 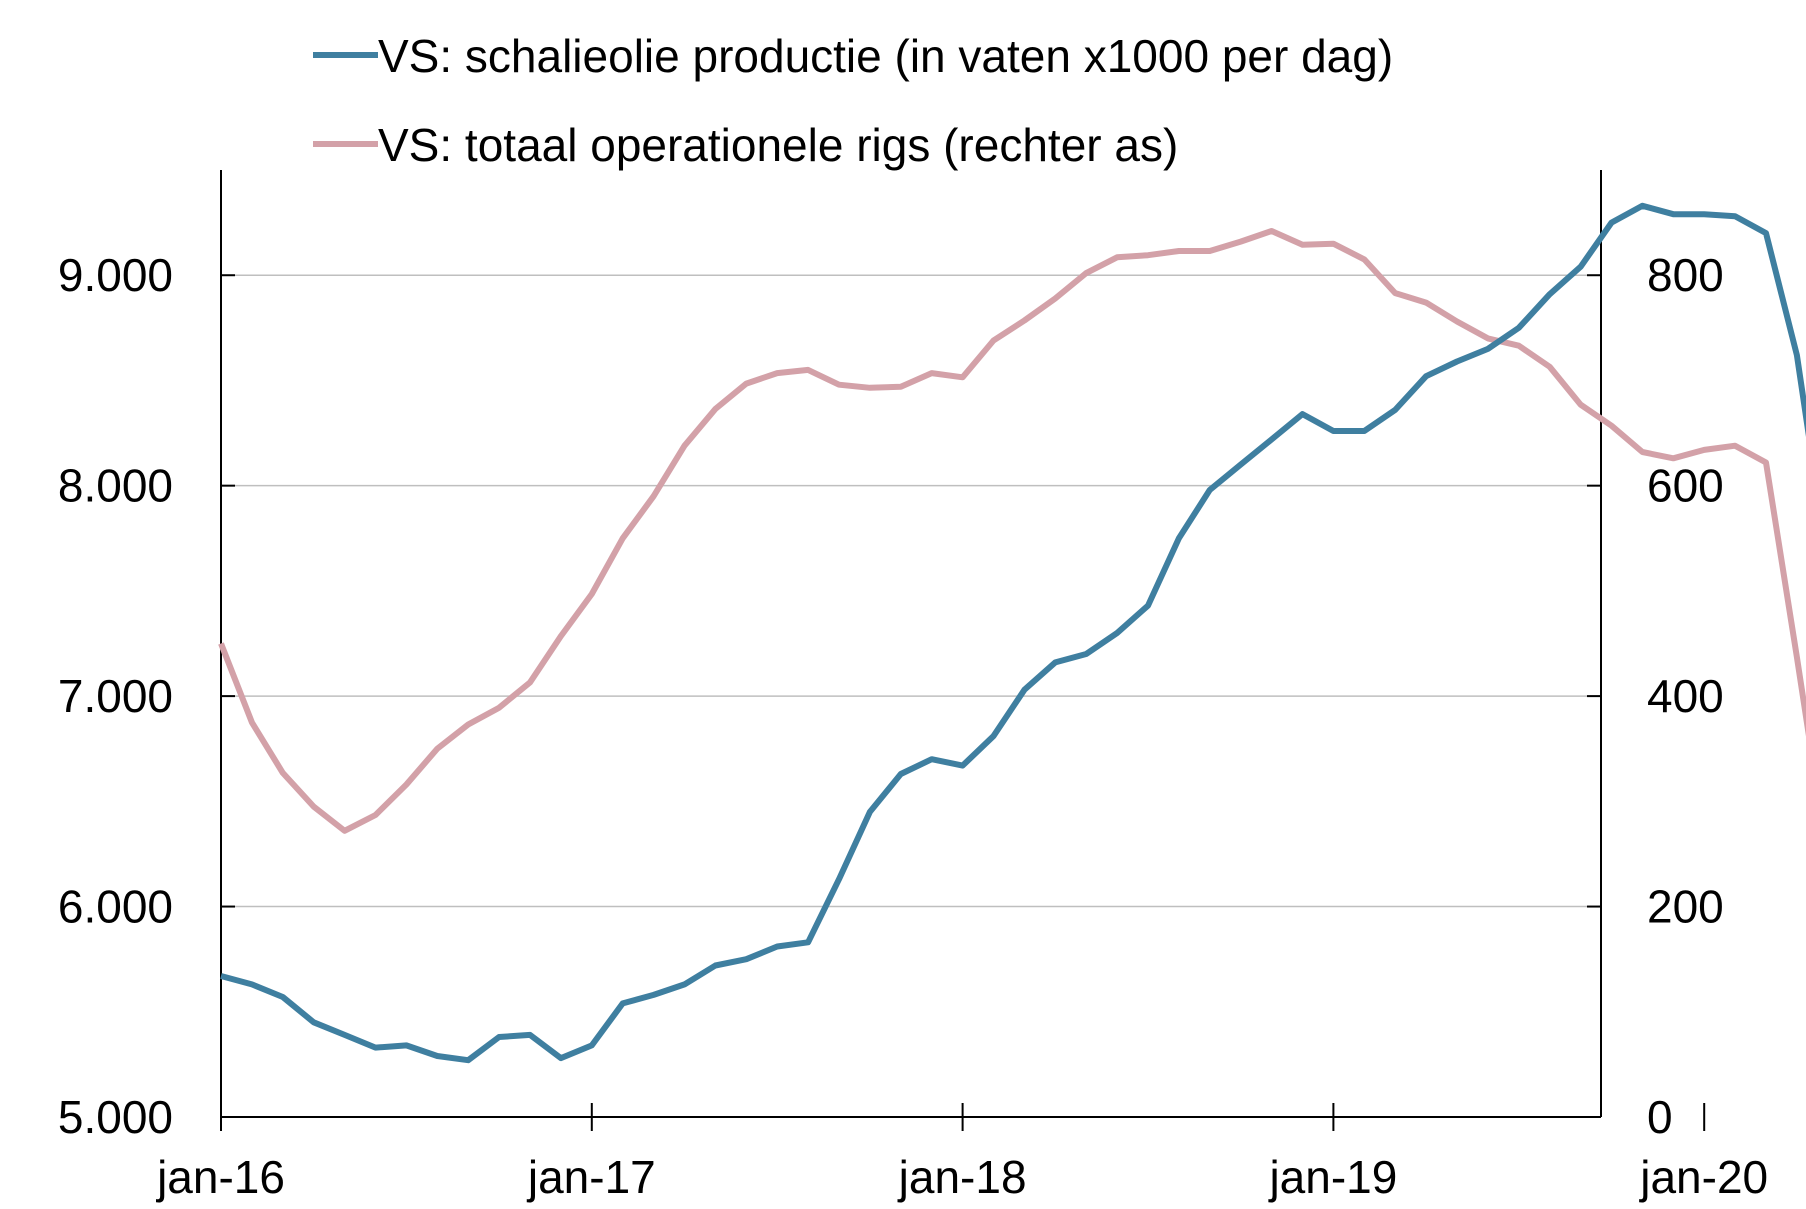 What do you see at coordinates (220, 1177) in the screenshot?
I see `x-tick-label: jan-16` at bounding box center [220, 1177].